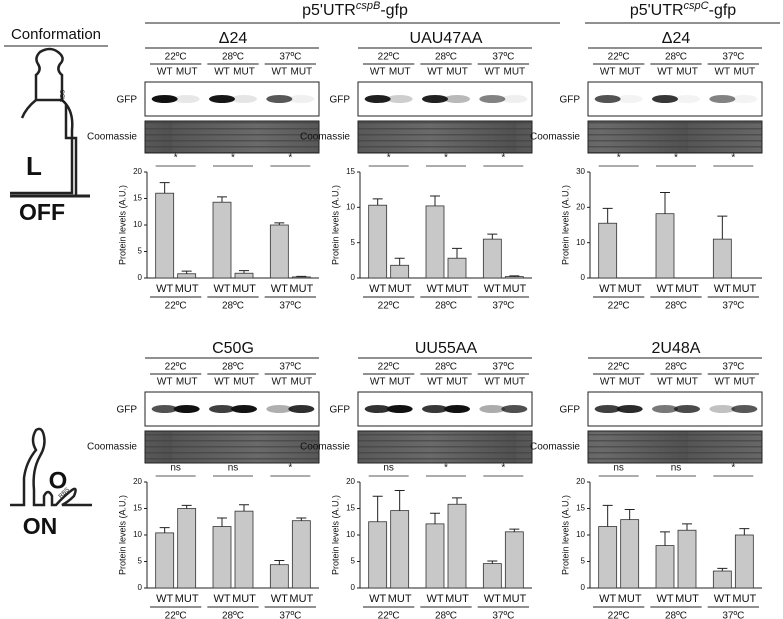 Image resolution: width=783 pixels, height=619 pixels. I want to click on panel-title: UU55AA, so click(446, 348).